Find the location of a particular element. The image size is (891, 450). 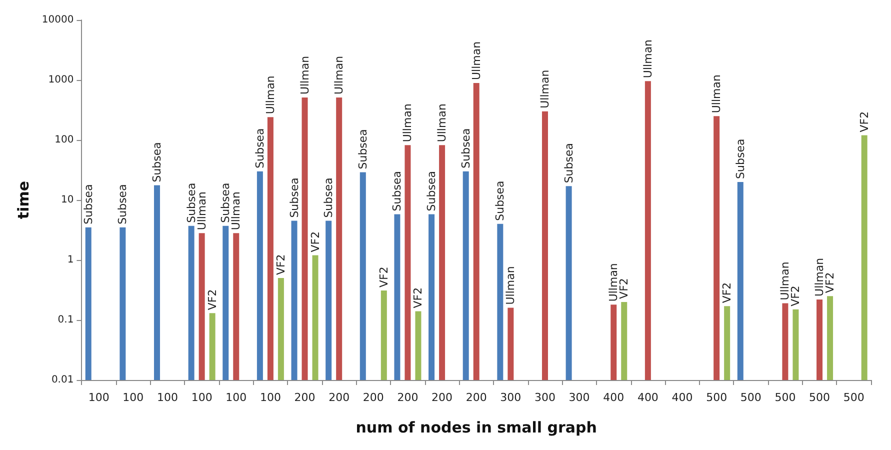

y-tick-label: 10 is located at coordinates (67, 200).